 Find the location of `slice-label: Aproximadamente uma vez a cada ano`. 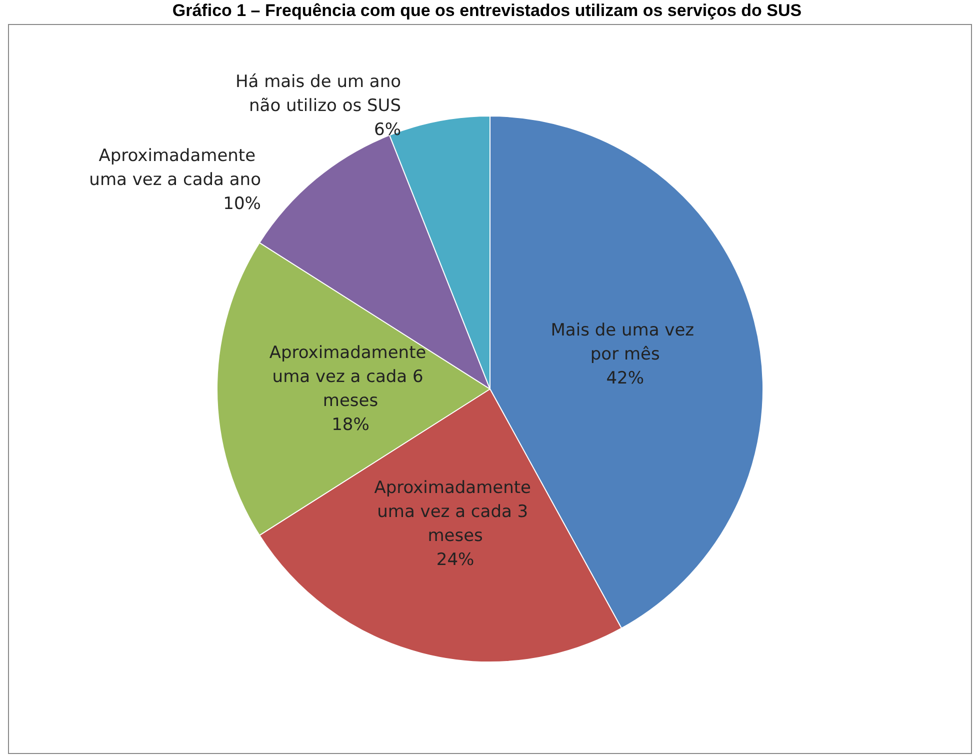

slice-label: Aproximadamente uma vez a cada ano is located at coordinates (175, 168).